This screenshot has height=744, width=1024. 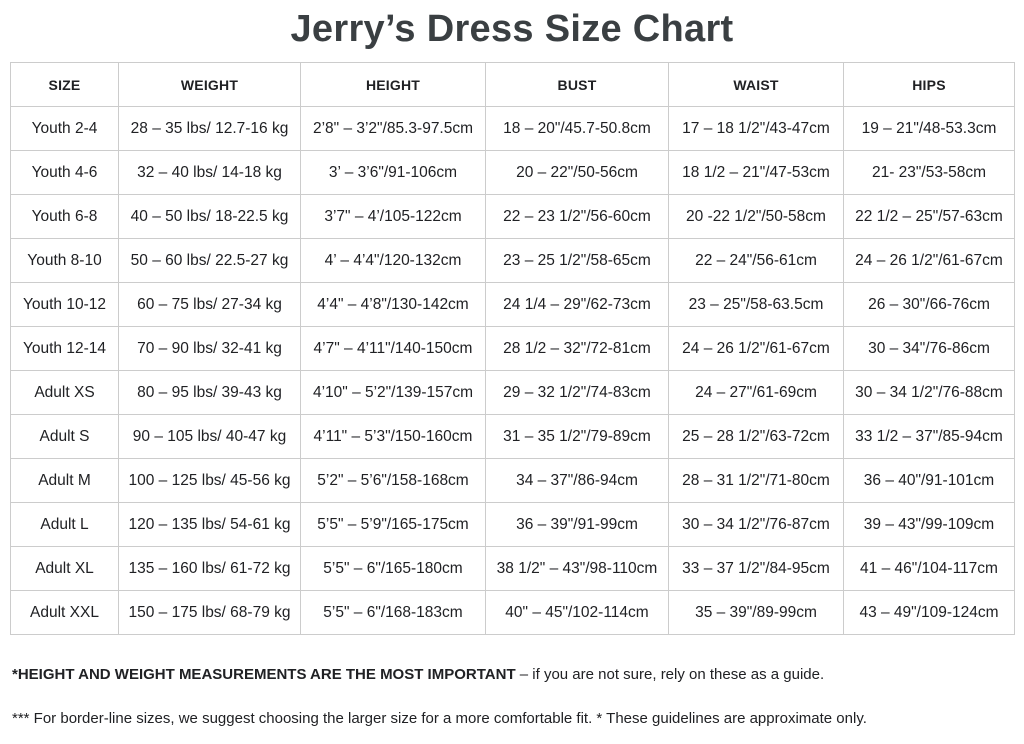 I want to click on size-label-cell: Youth 12-14, so click(x=64, y=348).